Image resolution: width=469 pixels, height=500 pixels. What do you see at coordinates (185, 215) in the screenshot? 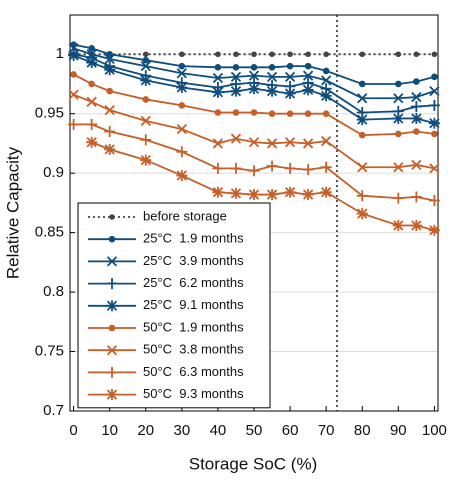
I see `legend-label: before storage` at bounding box center [185, 215].